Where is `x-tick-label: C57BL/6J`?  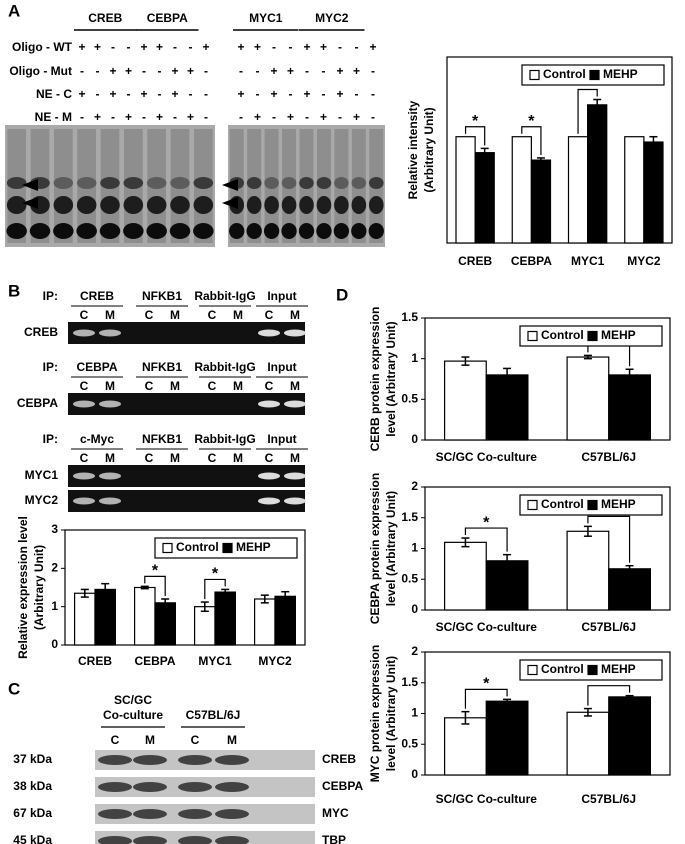
x-tick-label: C57BL/6J is located at coordinates (608, 457).